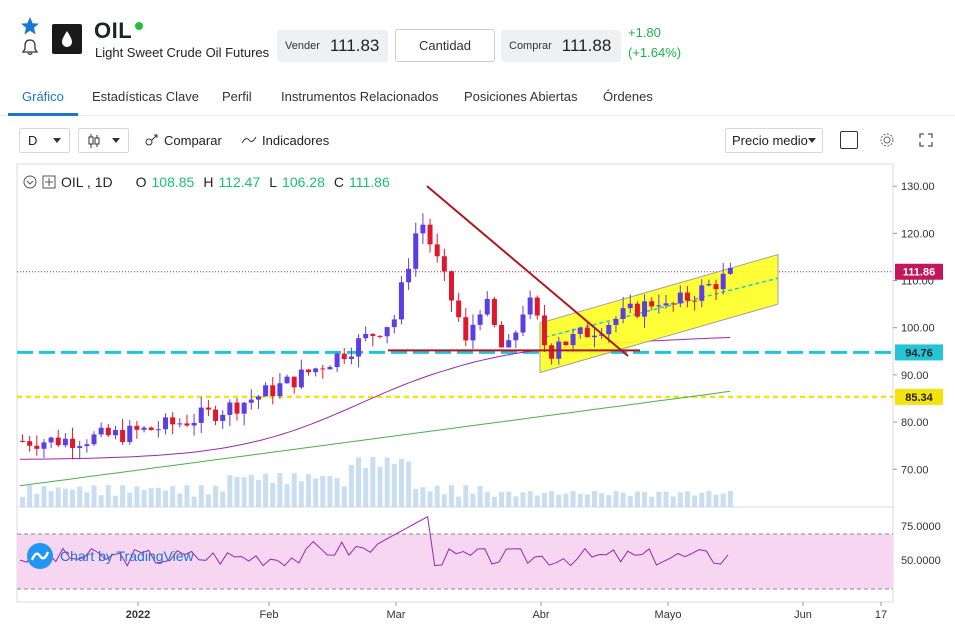 The image size is (955, 627). What do you see at coordinates (926, 140) in the screenshot?
I see `fullscreen-icon` at bounding box center [926, 140].